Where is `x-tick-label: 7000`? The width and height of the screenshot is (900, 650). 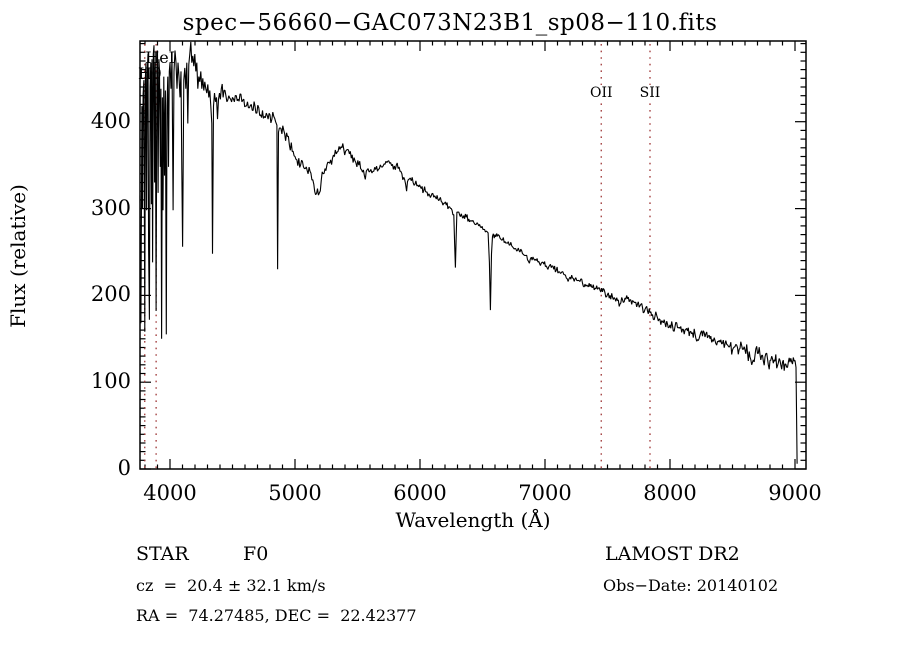 x-tick-label: 7000 is located at coordinates (545, 493).